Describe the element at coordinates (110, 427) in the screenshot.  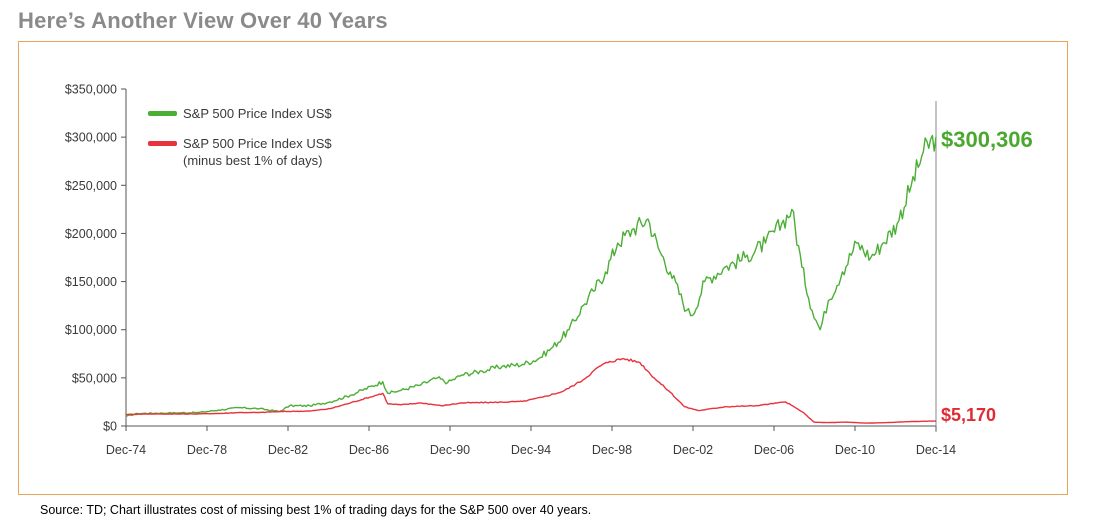
I see `y-tick-label: $0` at that location.